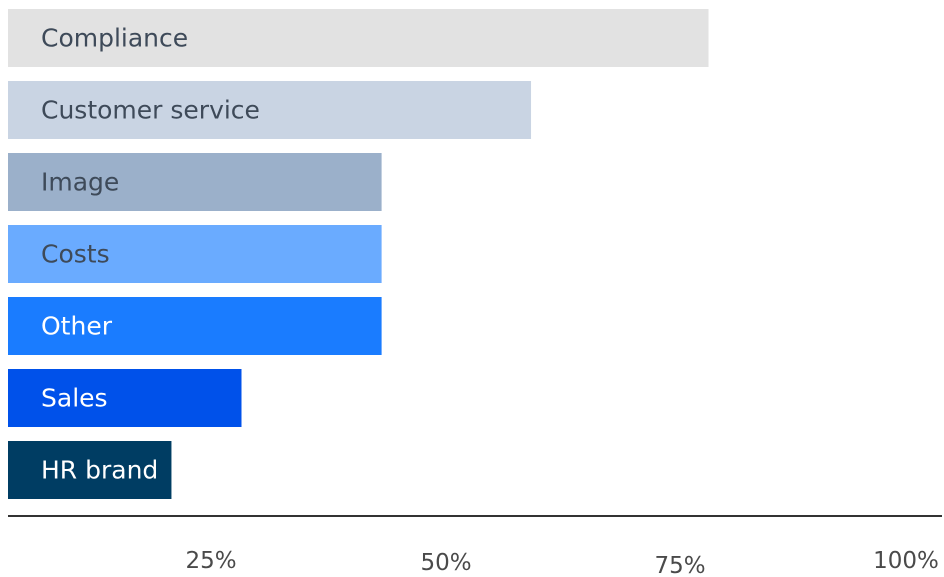  Describe the element at coordinates (77, 326) in the screenshot. I see `bar-label: Other` at that location.